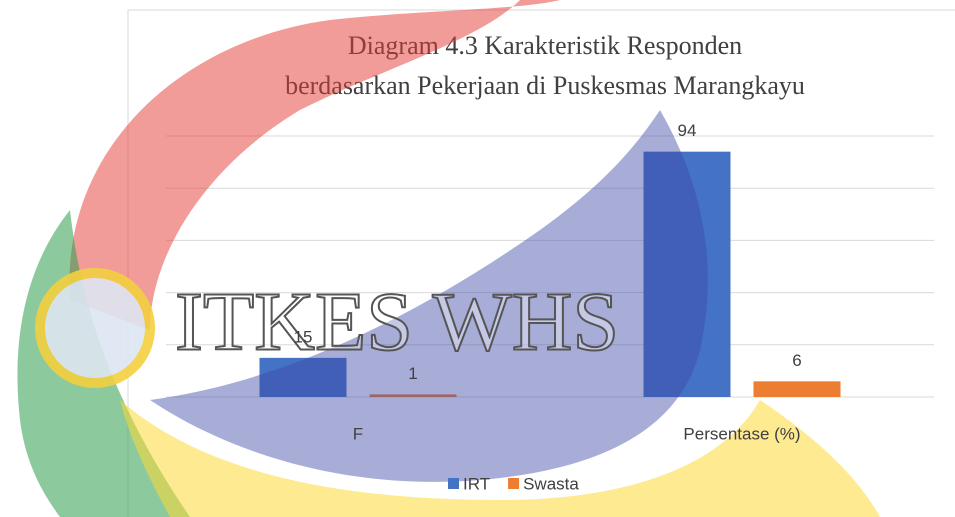  I want to click on data-label: 6, so click(796, 360).